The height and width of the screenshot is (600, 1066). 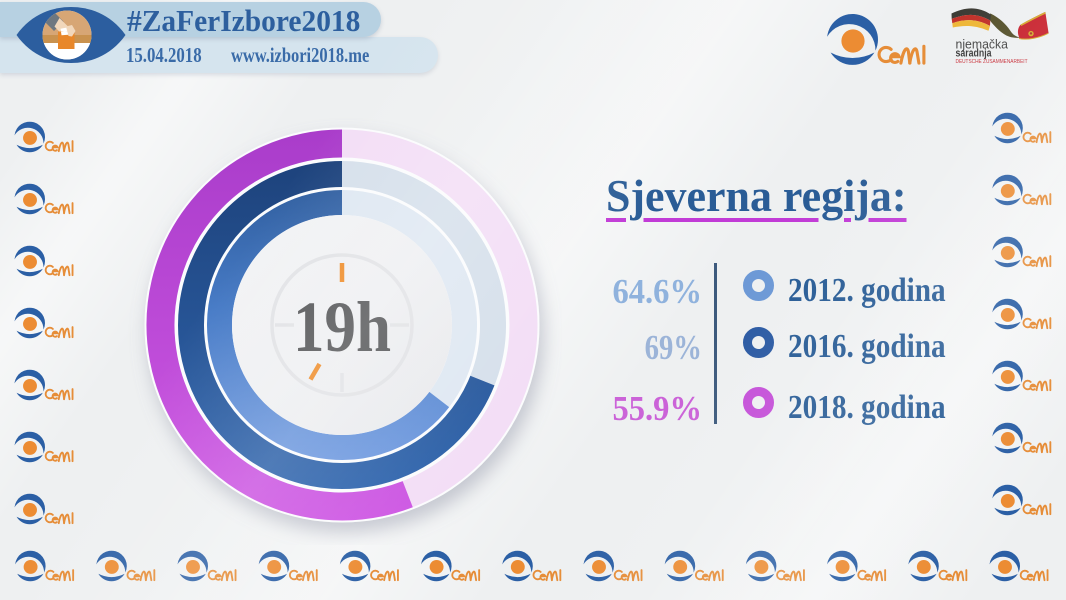 What do you see at coordinates (342, 327) in the screenshot?
I see `svg-text: 19h` at bounding box center [342, 327].